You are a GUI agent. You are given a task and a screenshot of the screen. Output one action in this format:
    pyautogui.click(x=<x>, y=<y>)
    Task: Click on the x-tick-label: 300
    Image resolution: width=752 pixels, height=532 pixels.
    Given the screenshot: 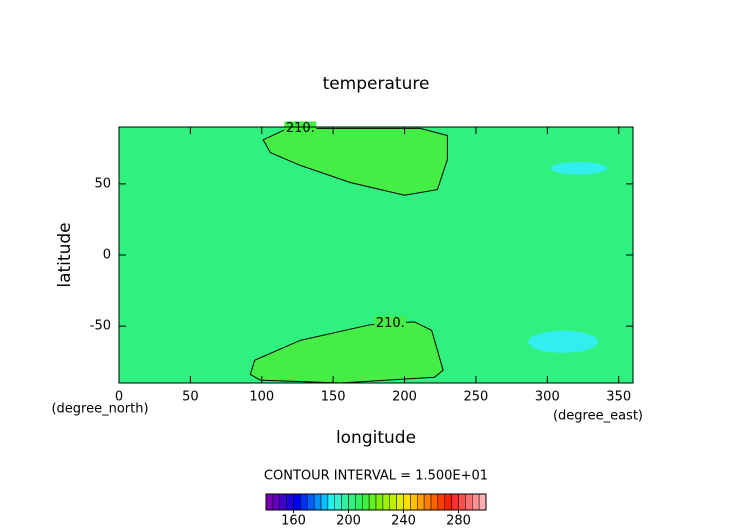 What is the action you would take?
    pyautogui.click(x=547, y=397)
    